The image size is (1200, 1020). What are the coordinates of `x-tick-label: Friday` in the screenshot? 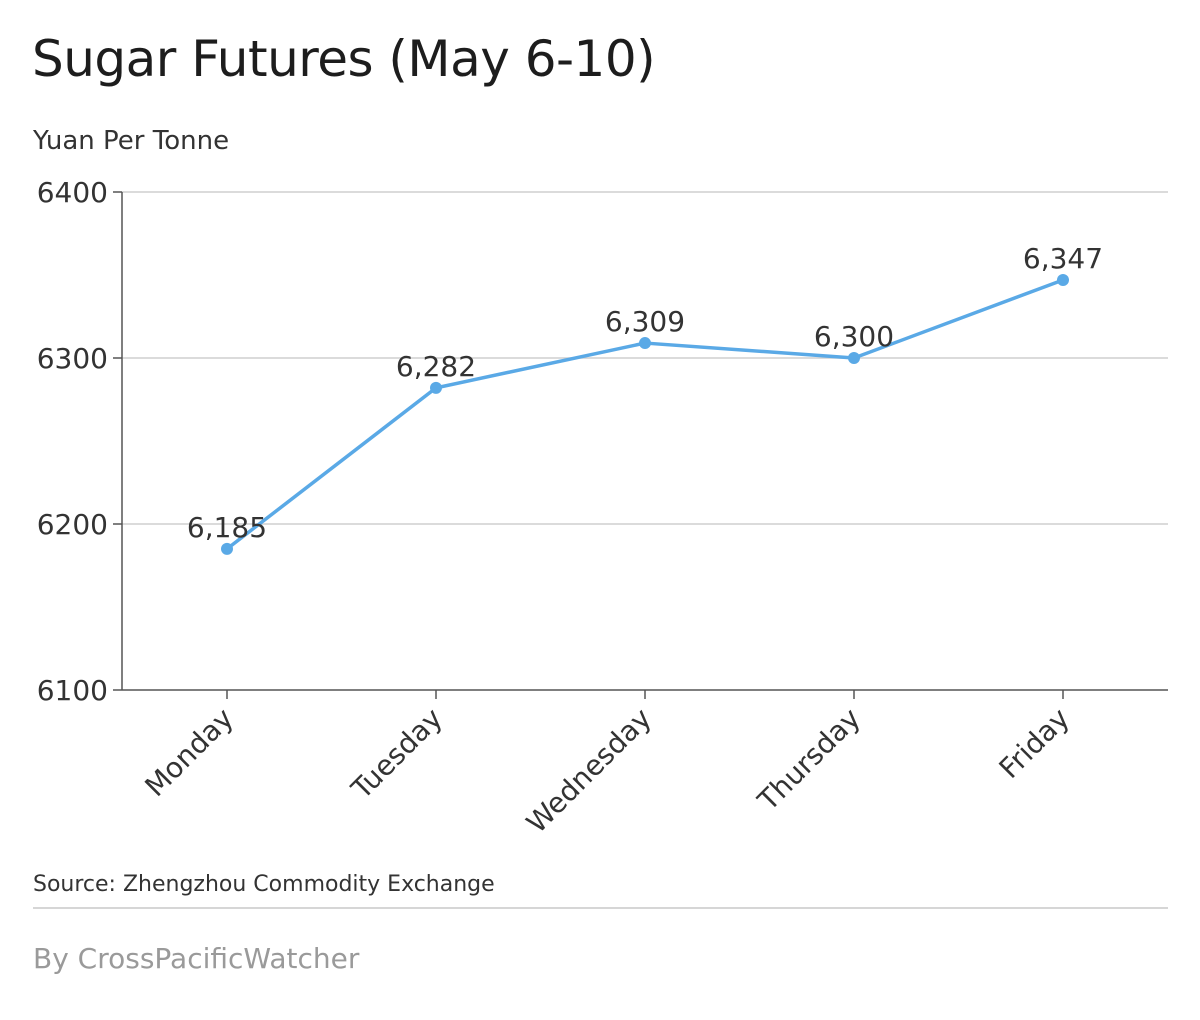 It's located at (1034, 743).